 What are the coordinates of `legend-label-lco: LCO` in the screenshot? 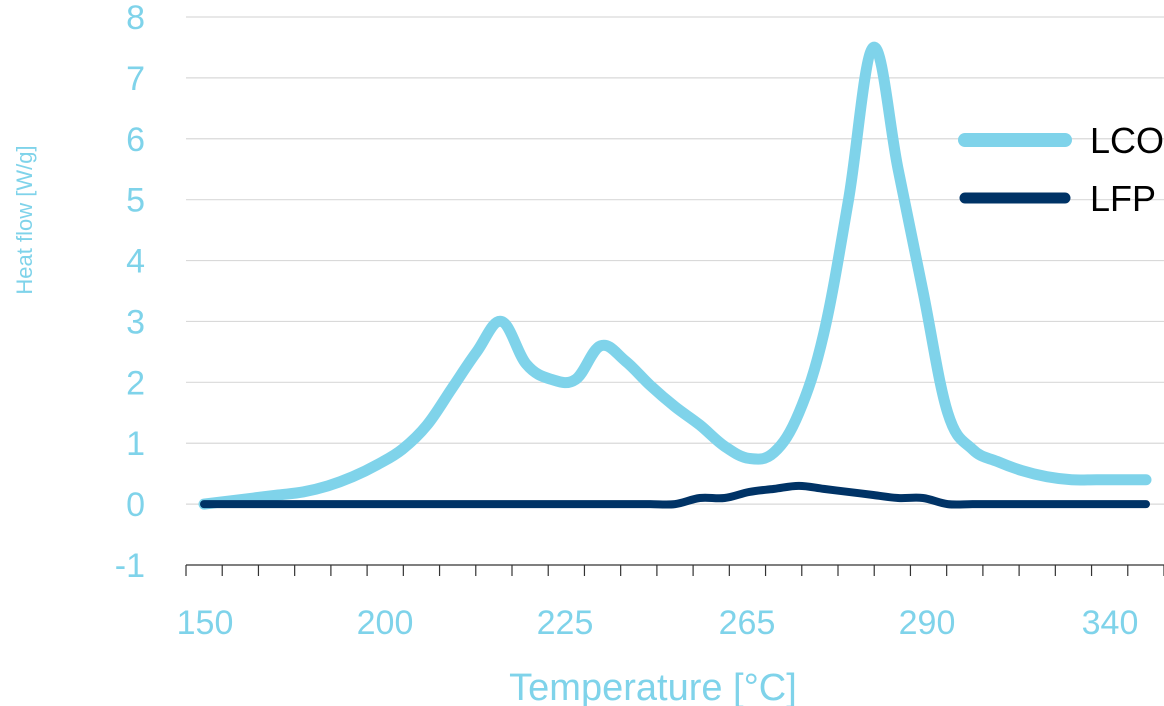 It's located at (1127, 140).